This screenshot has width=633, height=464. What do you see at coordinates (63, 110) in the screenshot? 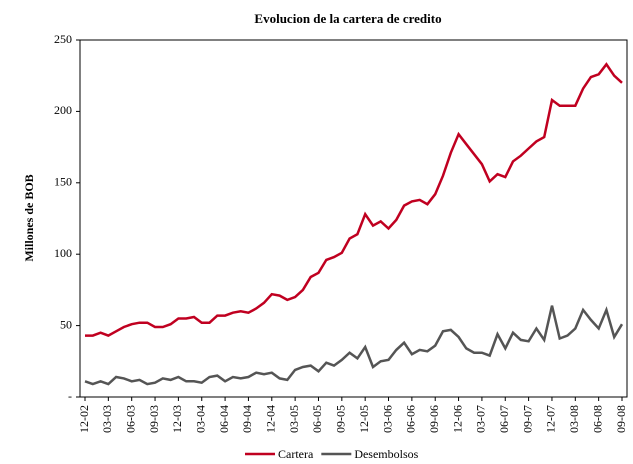
I see `y-tick-label: 200` at bounding box center [63, 110].